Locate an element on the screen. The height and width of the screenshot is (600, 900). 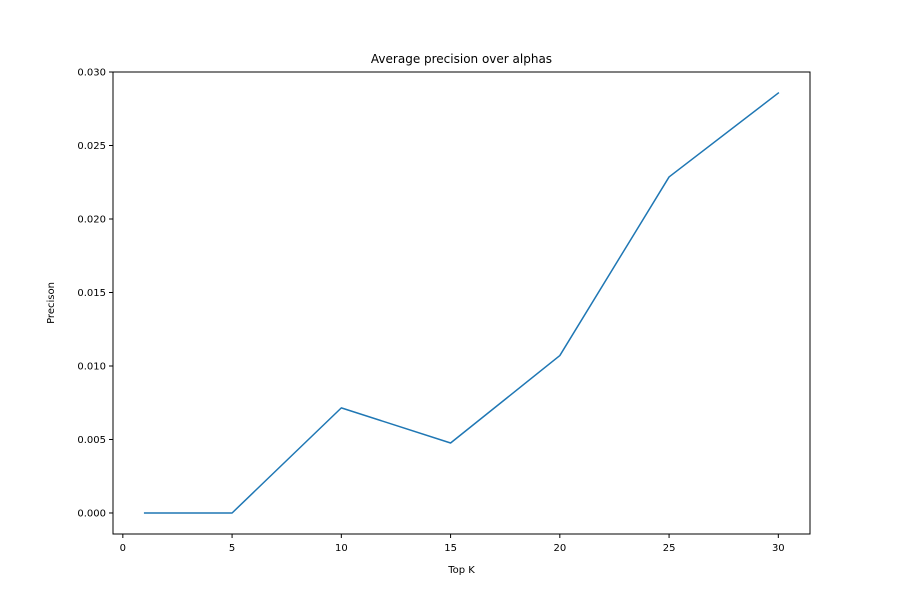
y-tick-label: 0.020 is located at coordinates (91, 219).